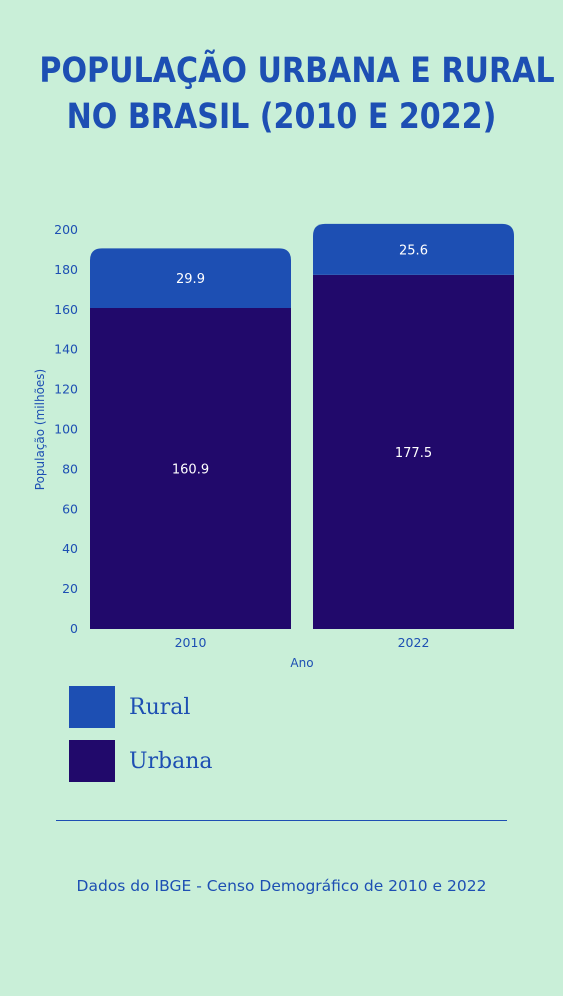  What do you see at coordinates (297, 71) in the screenshot?
I see `title-line-1: POPULAÇÃO URBANA E RURAL` at bounding box center [297, 71].